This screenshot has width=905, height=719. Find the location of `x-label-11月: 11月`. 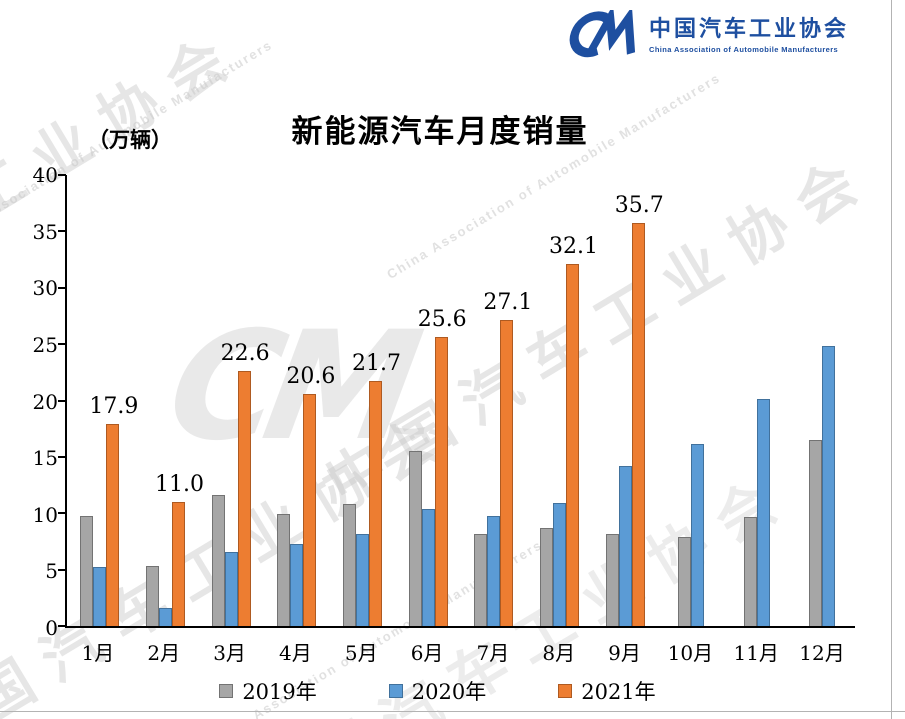

x-label-11月: 11月 is located at coordinates (756, 653).